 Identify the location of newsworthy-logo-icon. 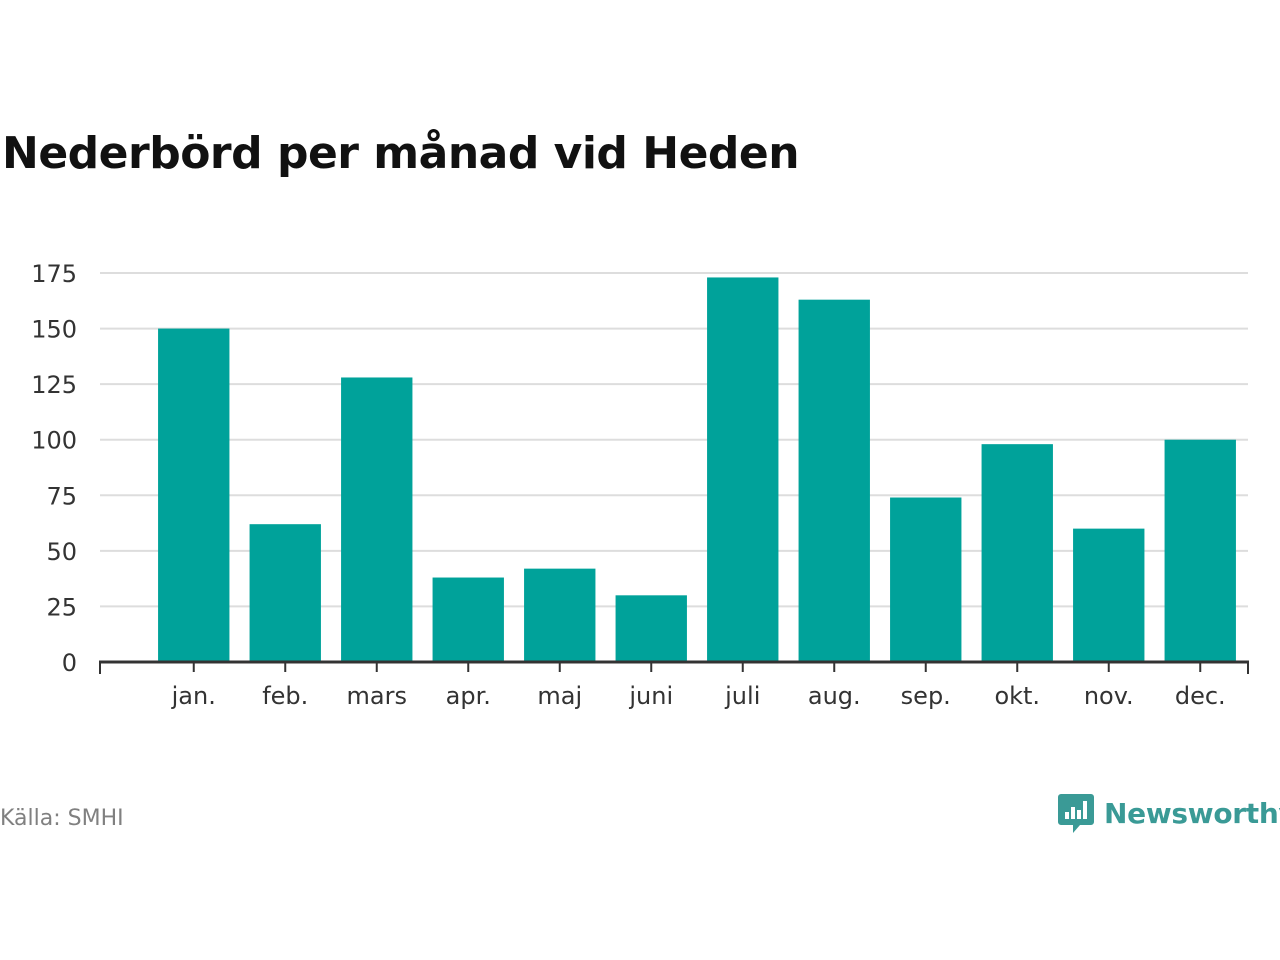
(1076, 813).